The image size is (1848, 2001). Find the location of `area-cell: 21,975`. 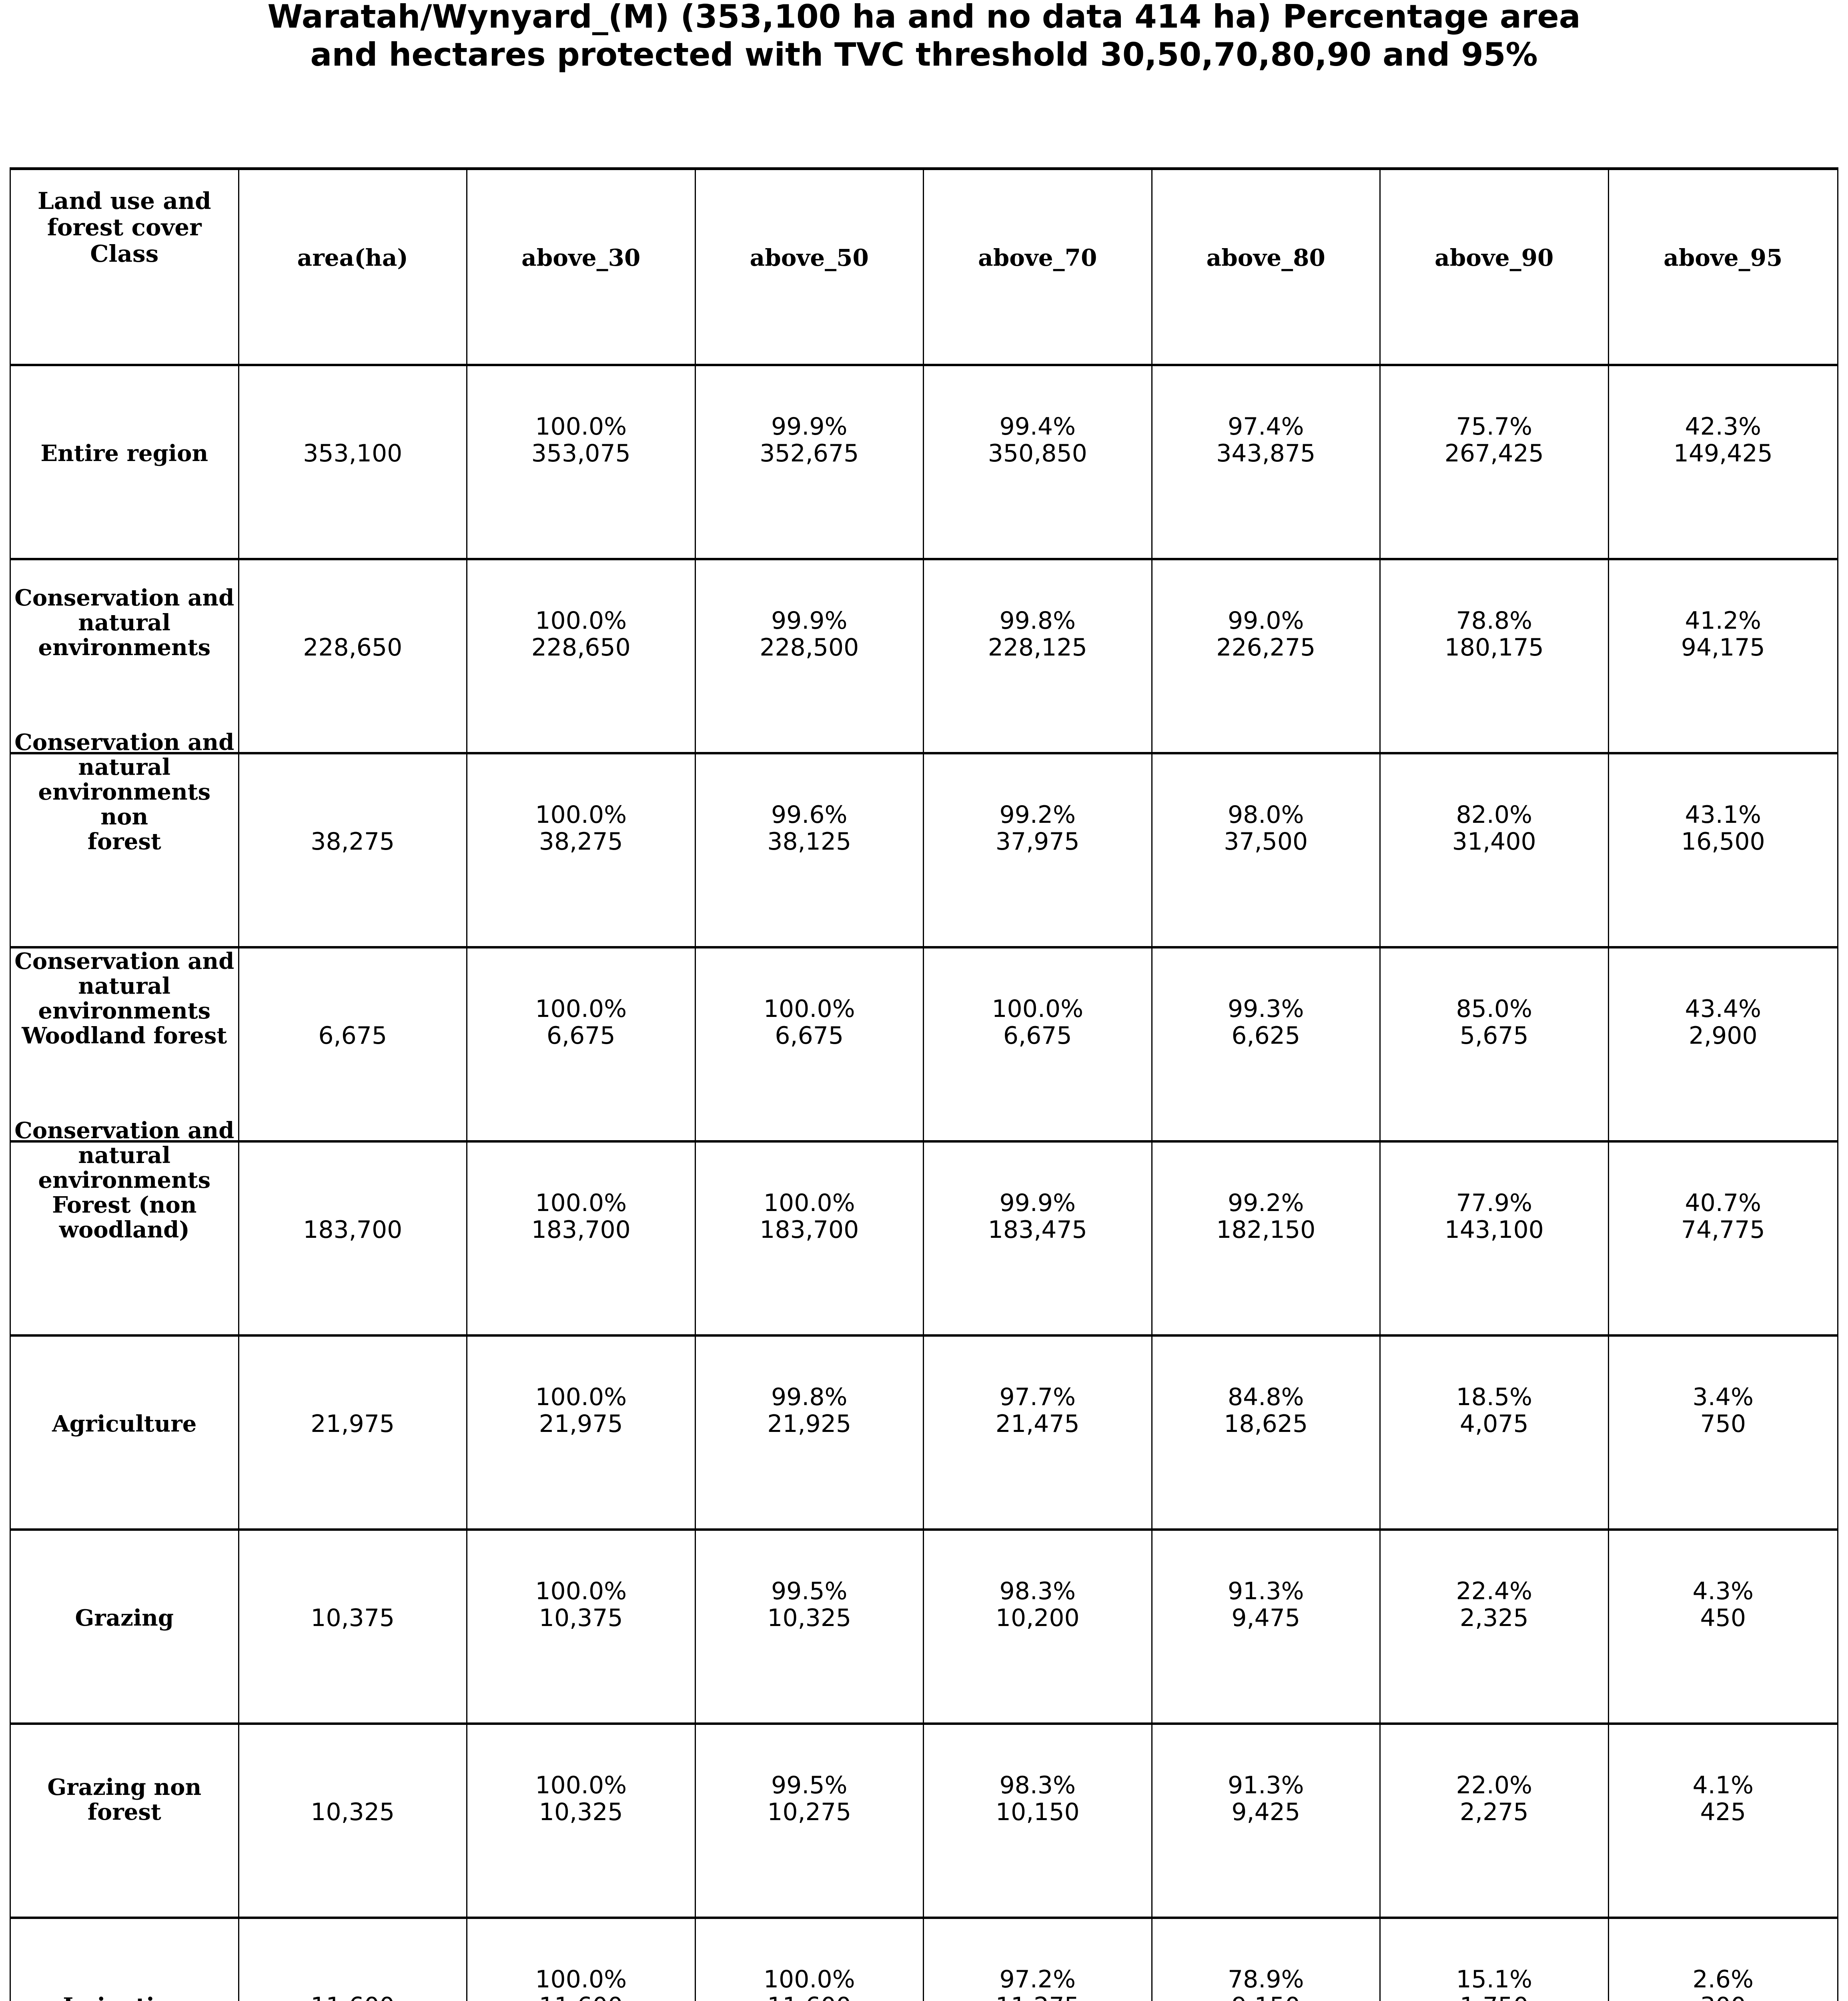

area-cell: 21,975 is located at coordinates (353, 1432).